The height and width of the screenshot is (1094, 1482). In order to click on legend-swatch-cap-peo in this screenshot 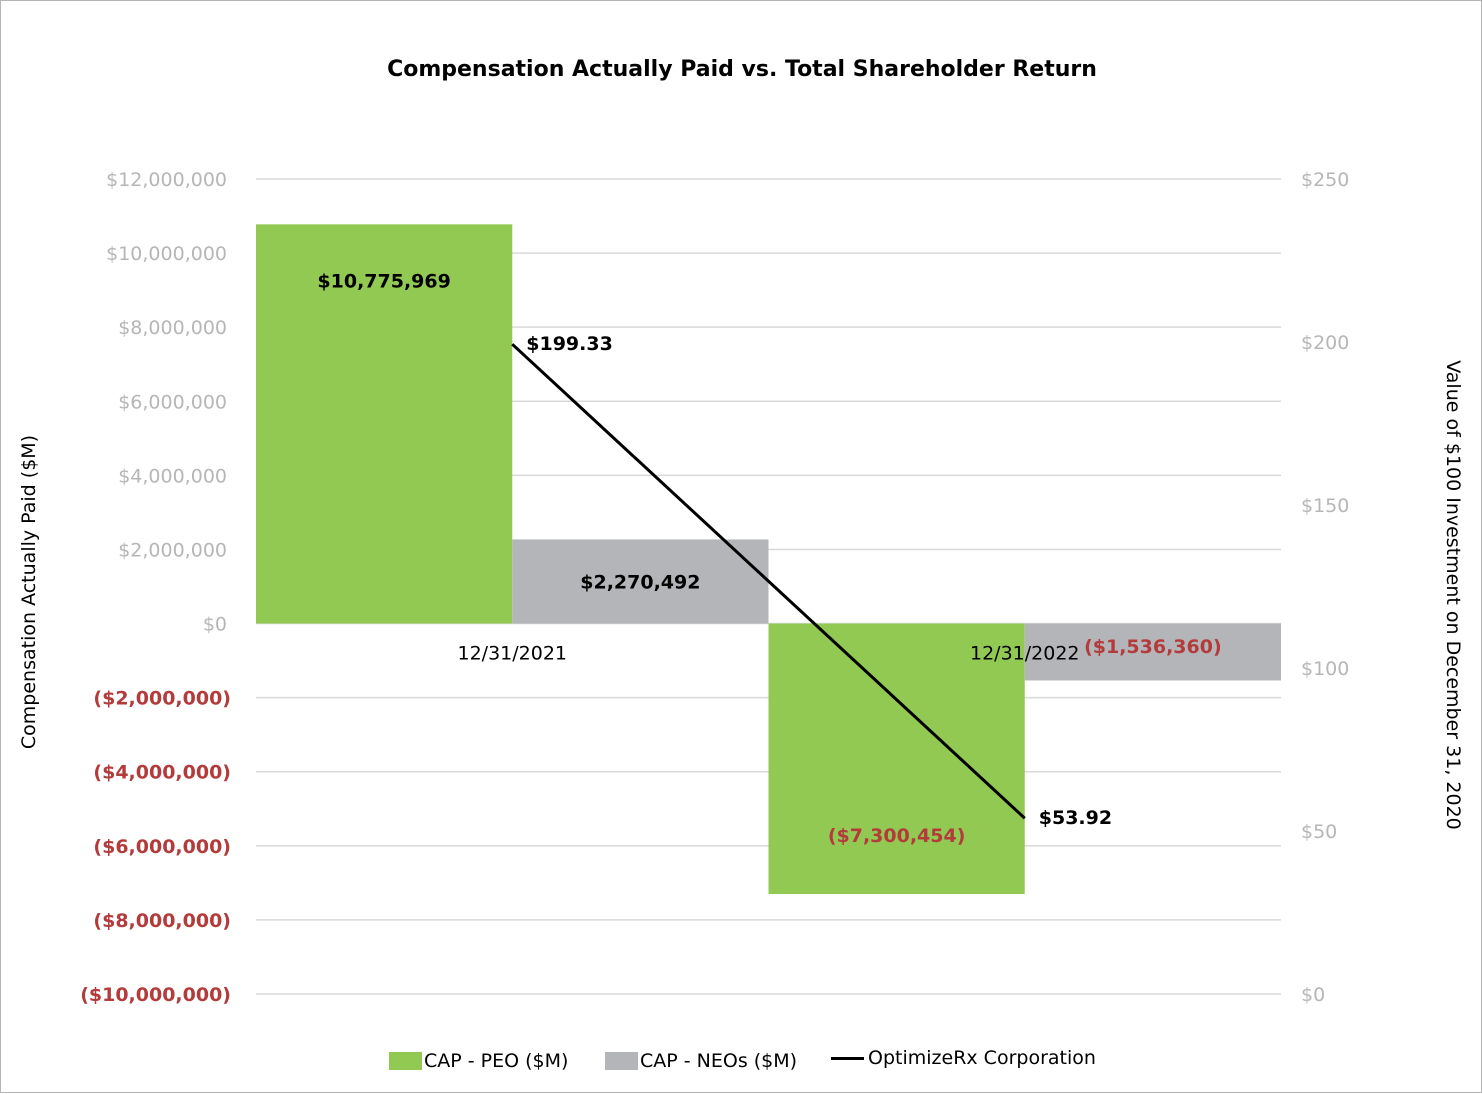, I will do `click(405, 1061)`.